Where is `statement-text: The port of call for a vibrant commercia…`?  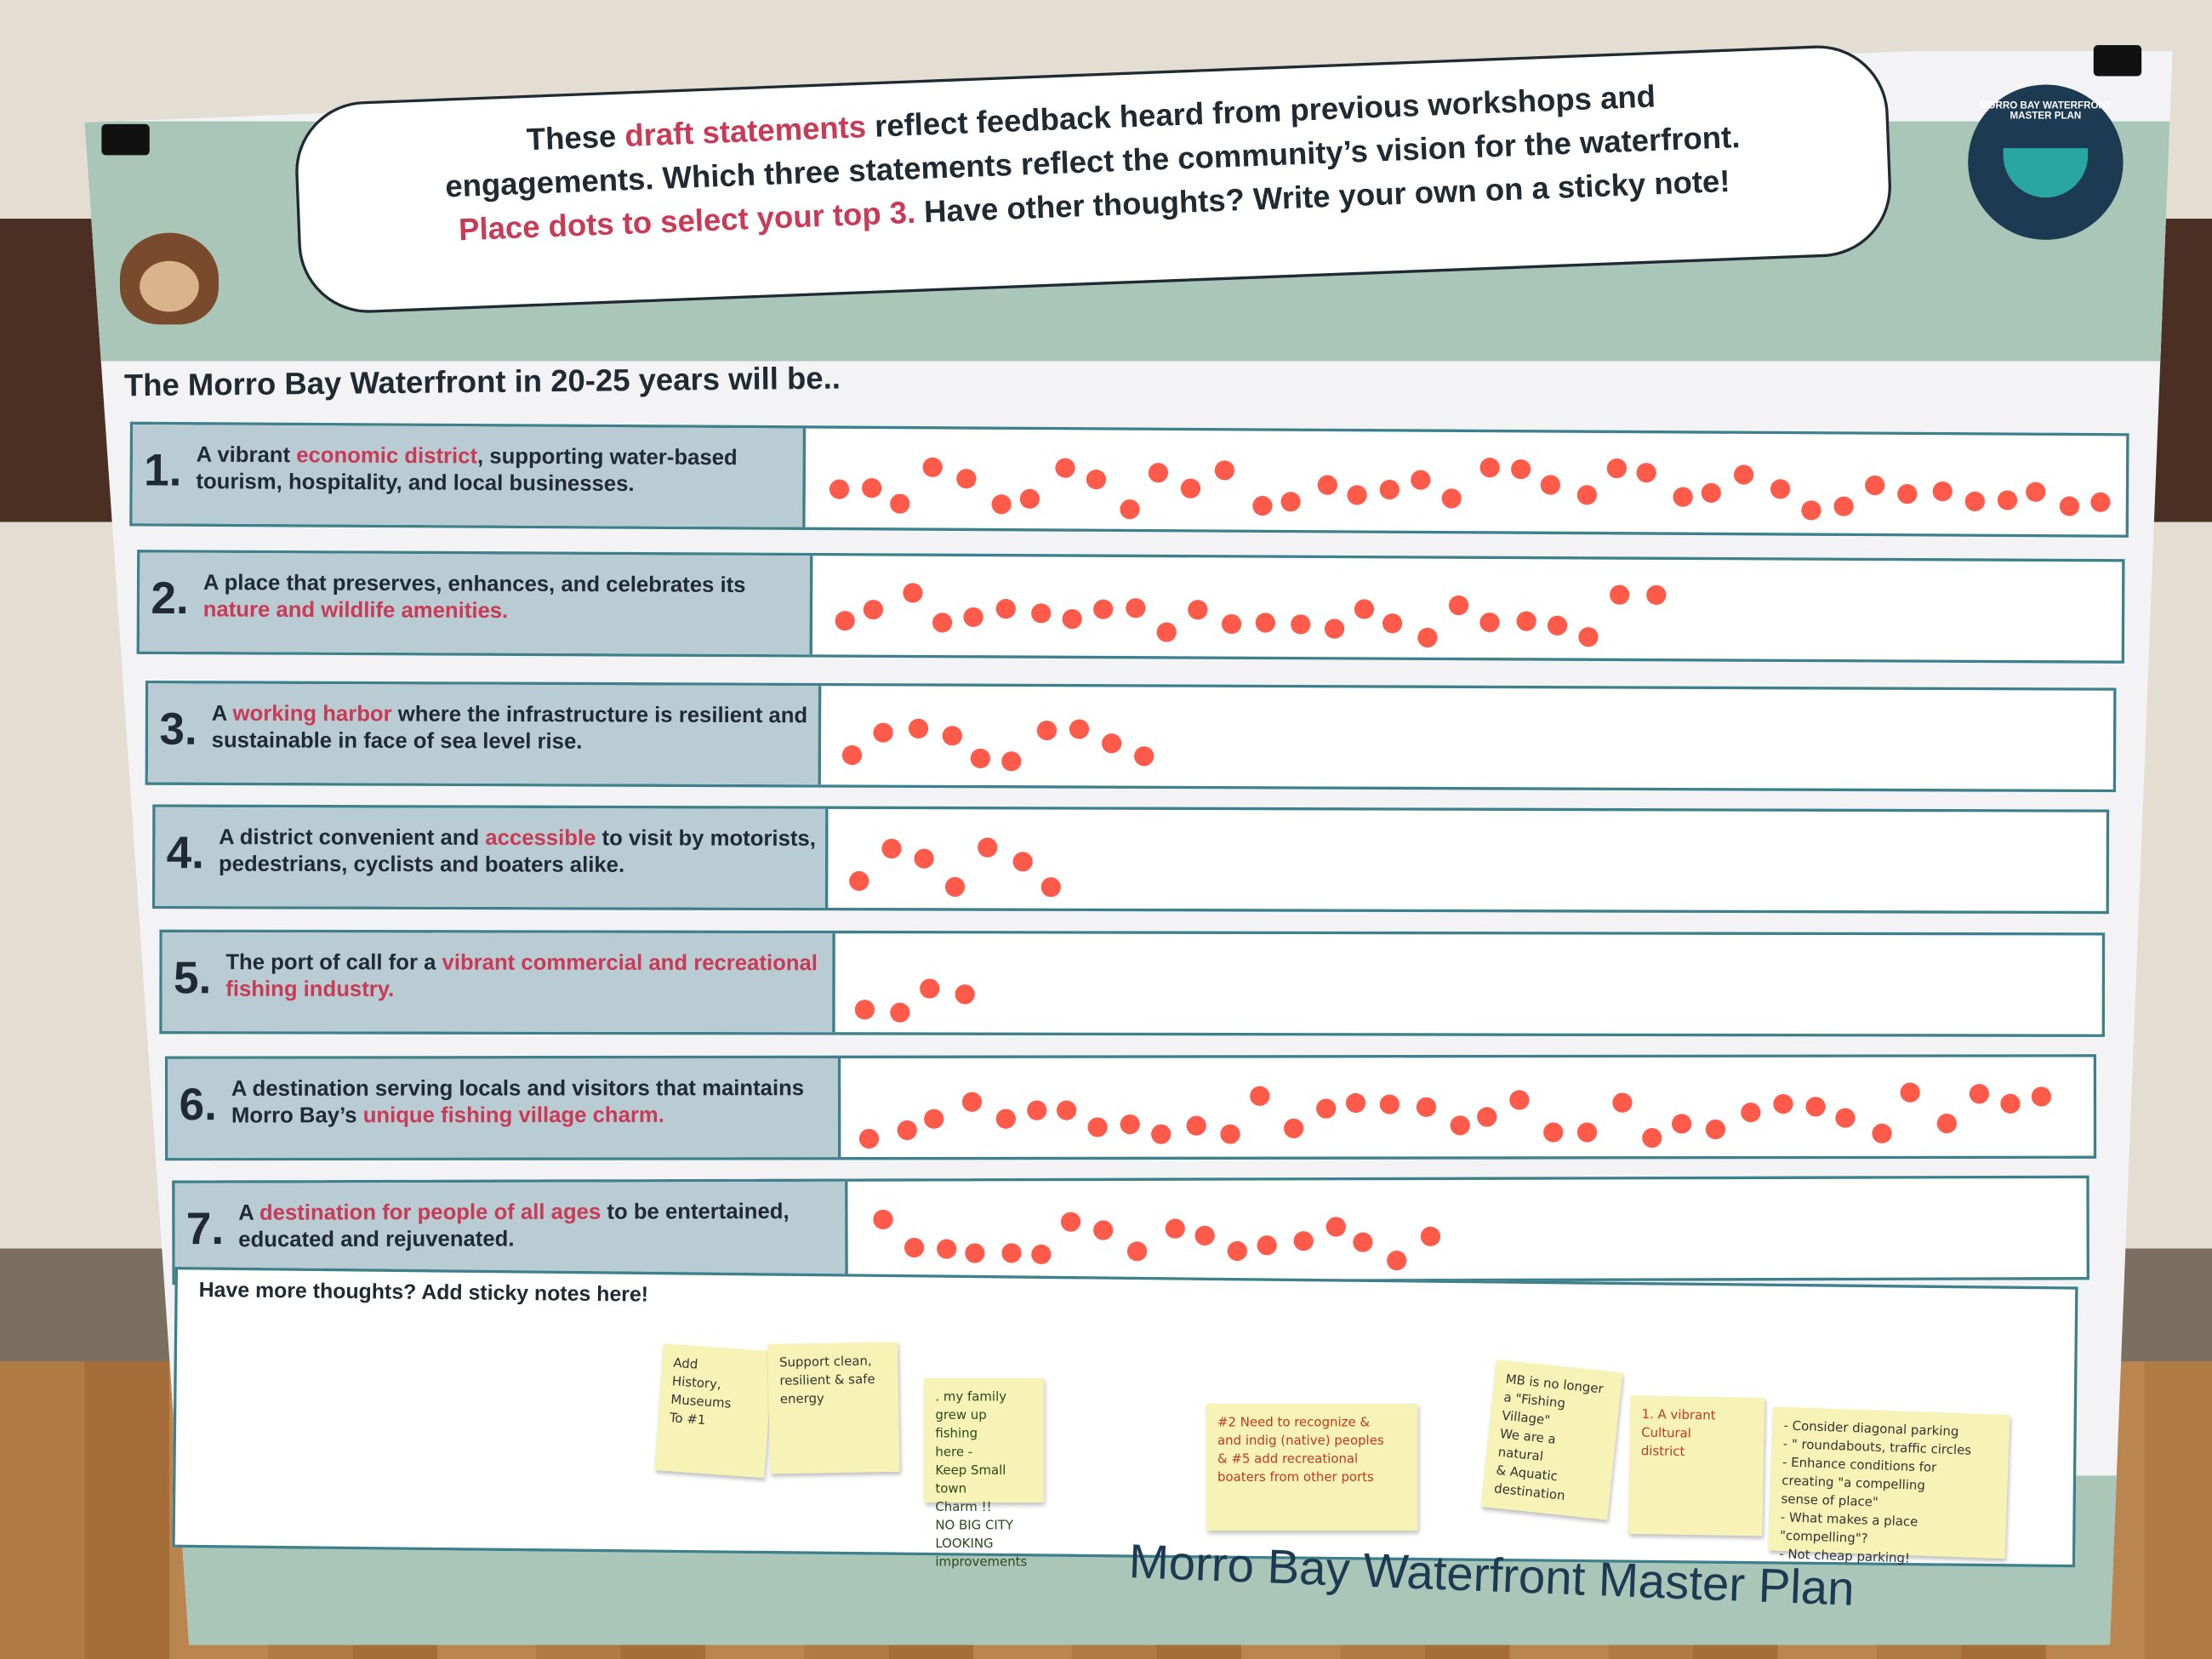 statement-text: The port of call for a vibrant commercia… is located at coordinates (521, 976).